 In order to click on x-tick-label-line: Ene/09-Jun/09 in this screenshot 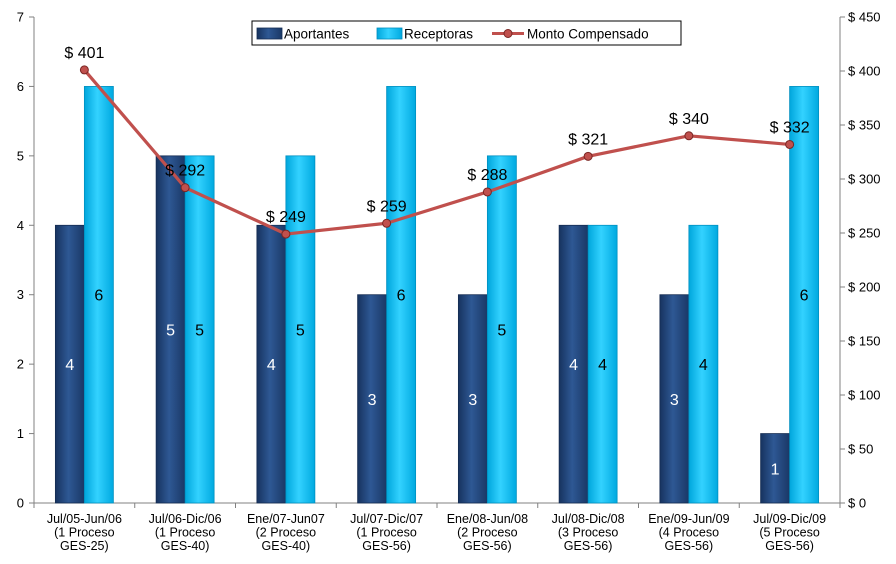, I will do `click(688, 519)`.